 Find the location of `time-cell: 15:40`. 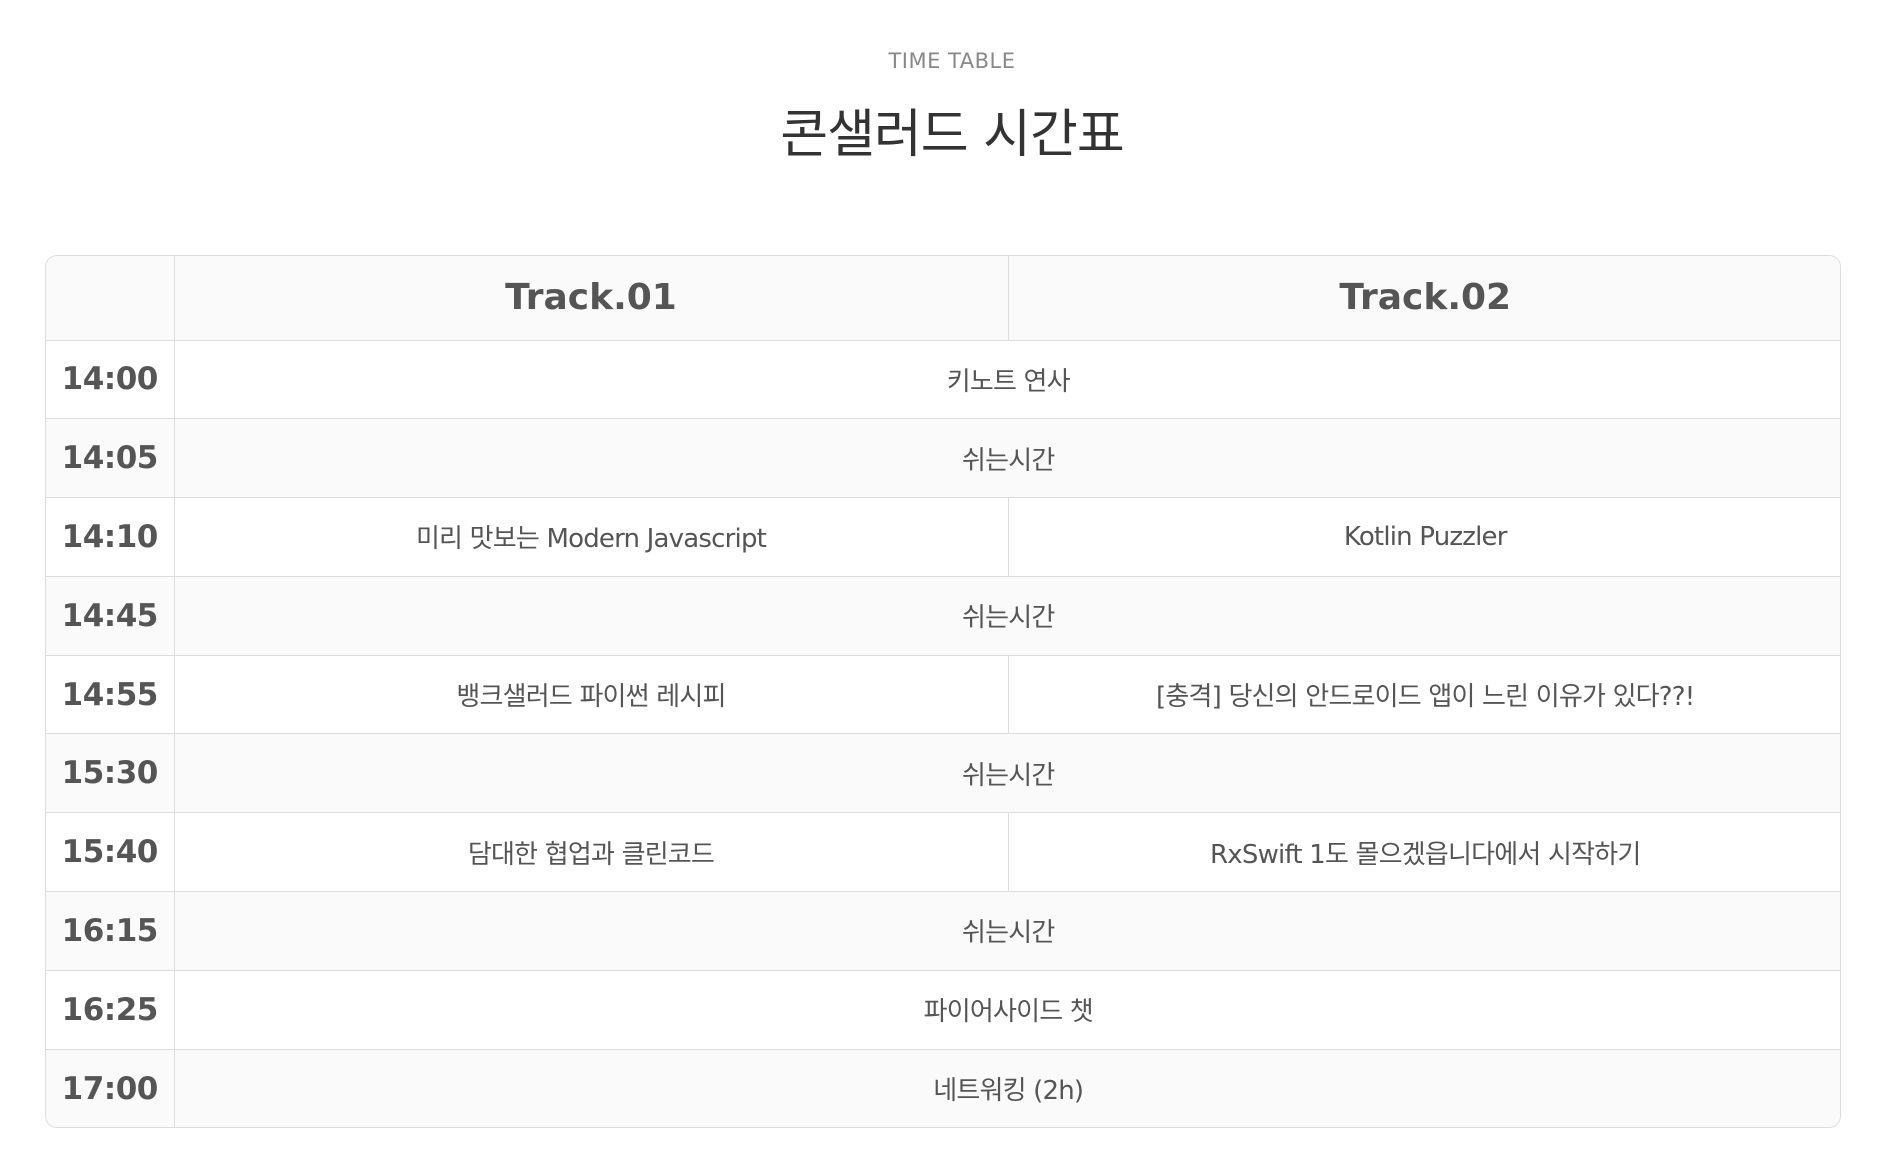

time-cell: 15:40 is located at coordinates (110, 852).